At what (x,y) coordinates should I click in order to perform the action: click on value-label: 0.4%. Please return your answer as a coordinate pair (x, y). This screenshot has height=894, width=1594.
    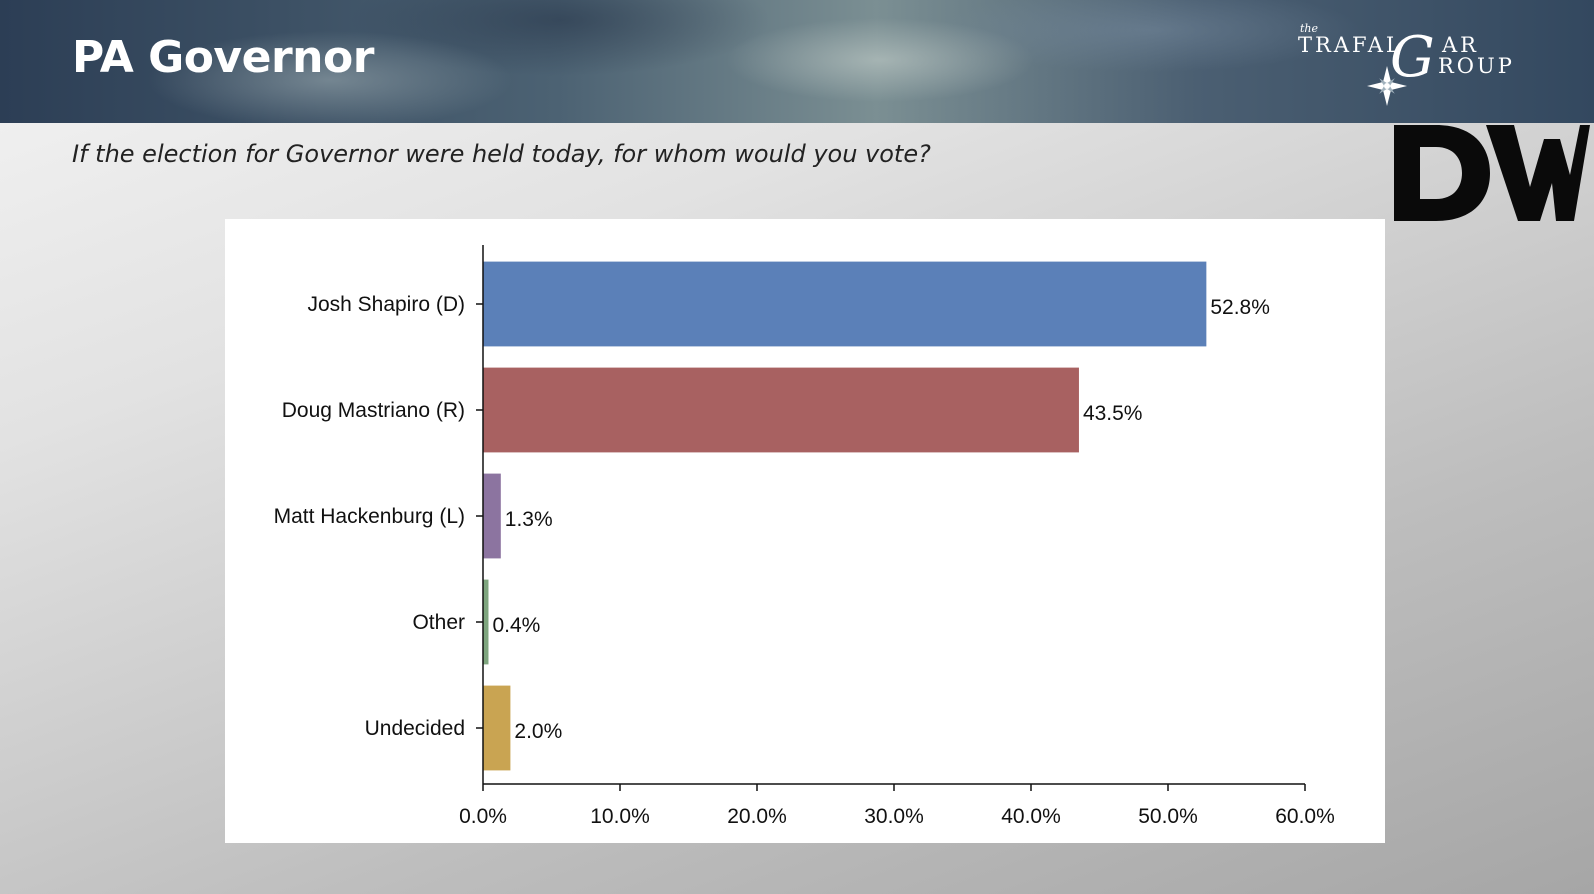
    Looking at the image, I should click on (516, 625).